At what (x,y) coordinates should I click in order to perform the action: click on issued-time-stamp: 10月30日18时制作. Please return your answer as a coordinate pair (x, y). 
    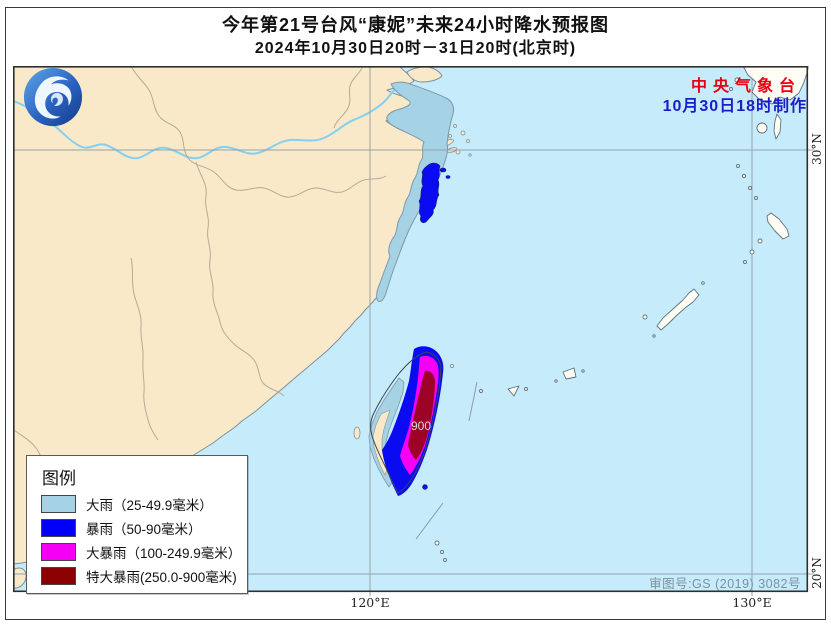
    Looking at the image, I should click on (734, 106).